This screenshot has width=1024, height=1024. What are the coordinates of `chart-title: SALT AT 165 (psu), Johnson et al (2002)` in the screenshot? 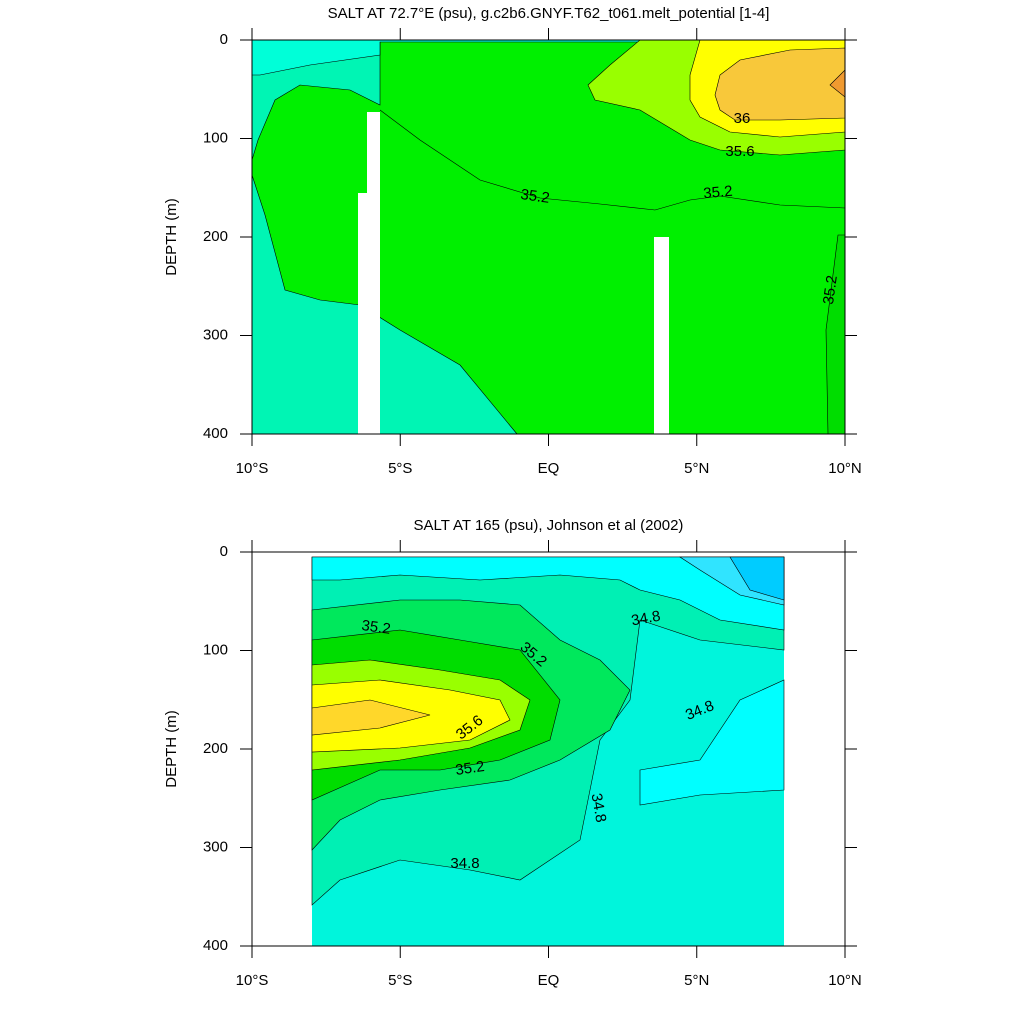 It's located at (549, 525).